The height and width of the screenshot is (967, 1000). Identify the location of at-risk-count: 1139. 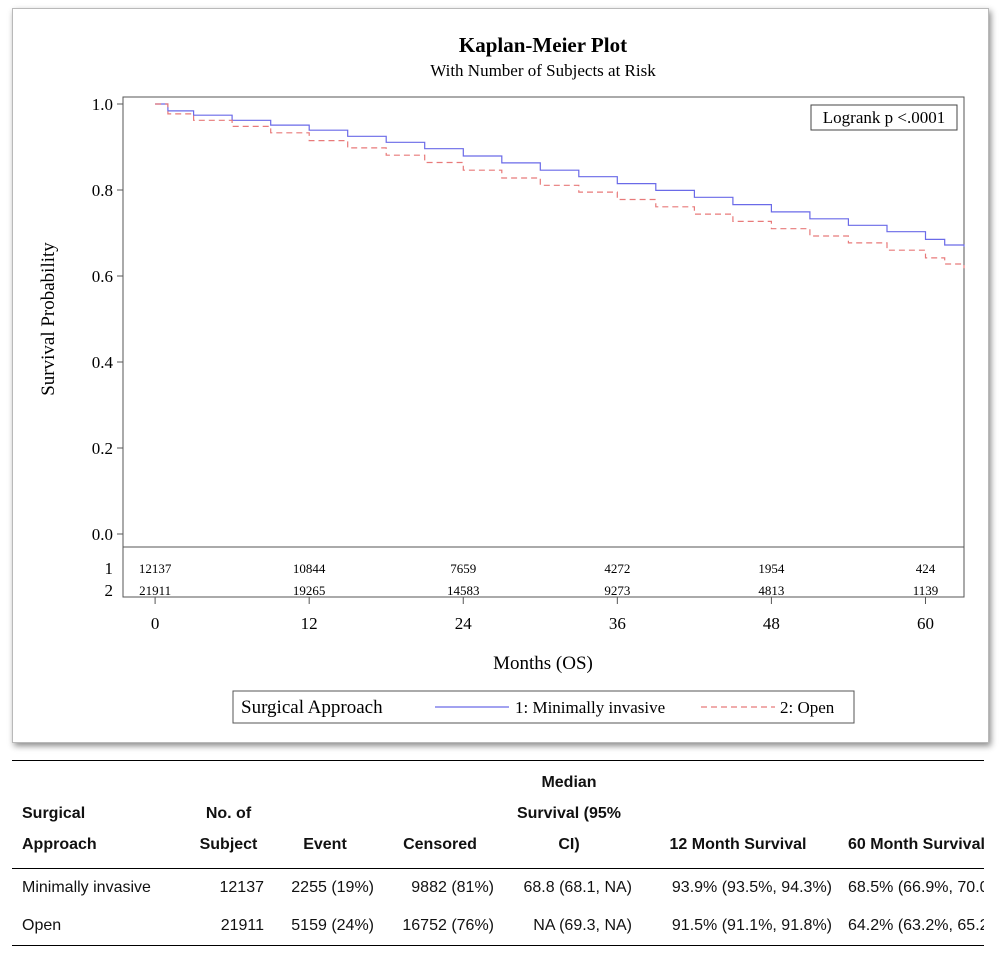
(926, 590).